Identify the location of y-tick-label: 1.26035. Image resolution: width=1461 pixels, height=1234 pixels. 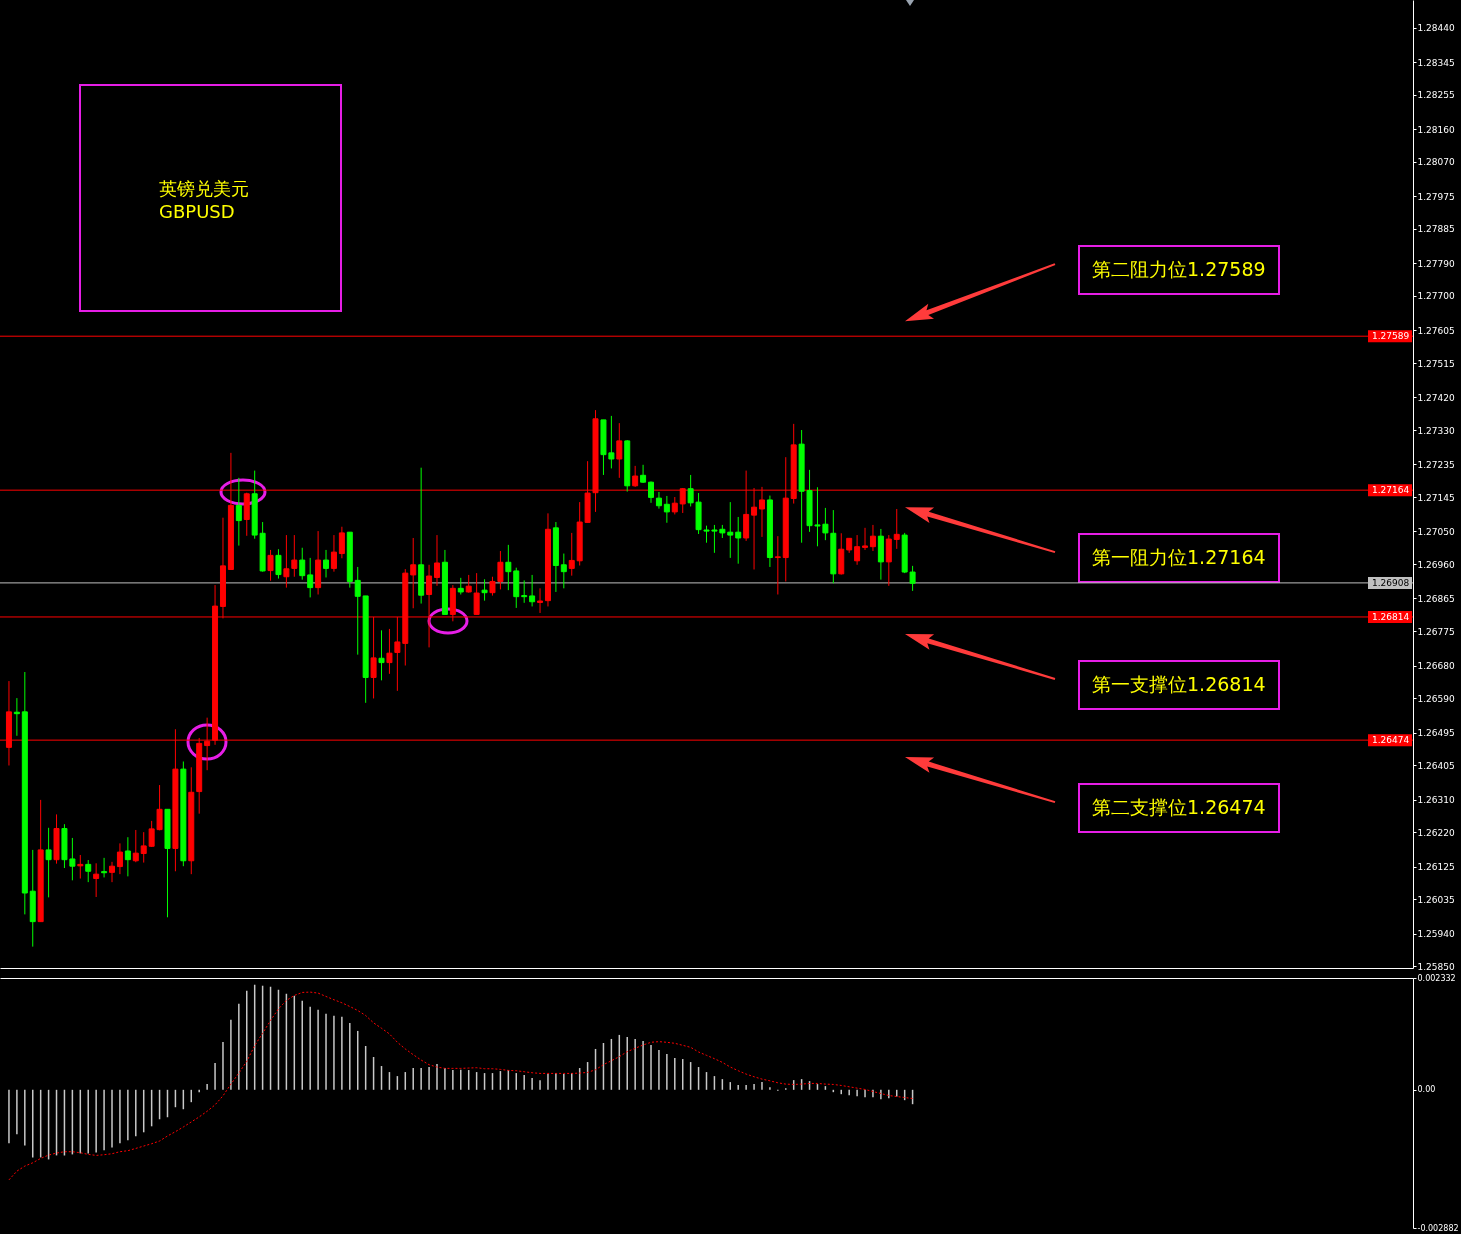
(1436, 899).